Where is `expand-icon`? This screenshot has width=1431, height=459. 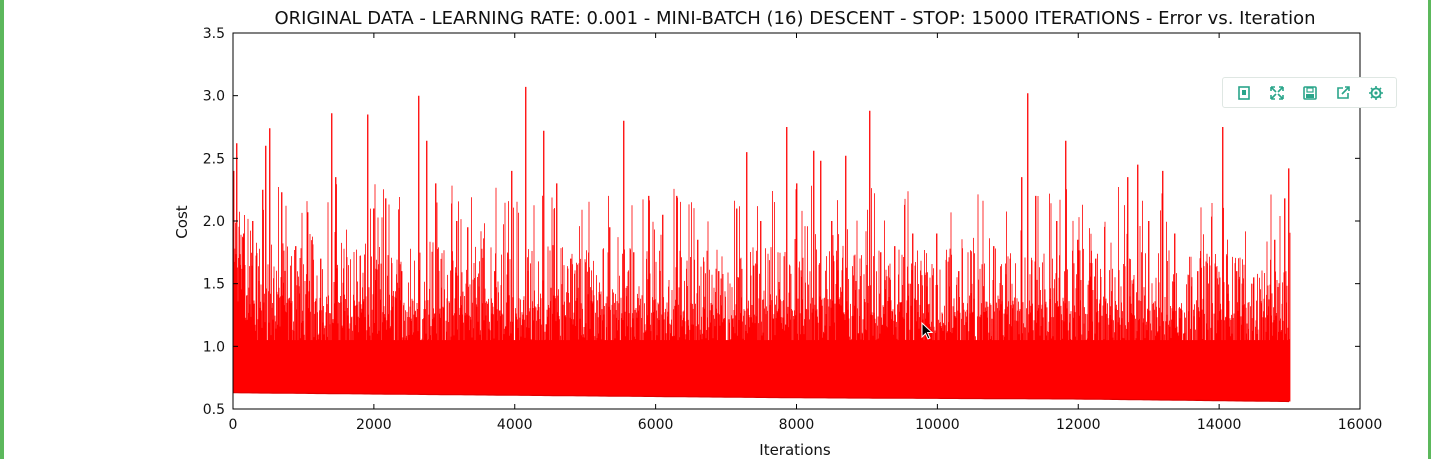 expand-icon is located at coordinates (1276, 92).